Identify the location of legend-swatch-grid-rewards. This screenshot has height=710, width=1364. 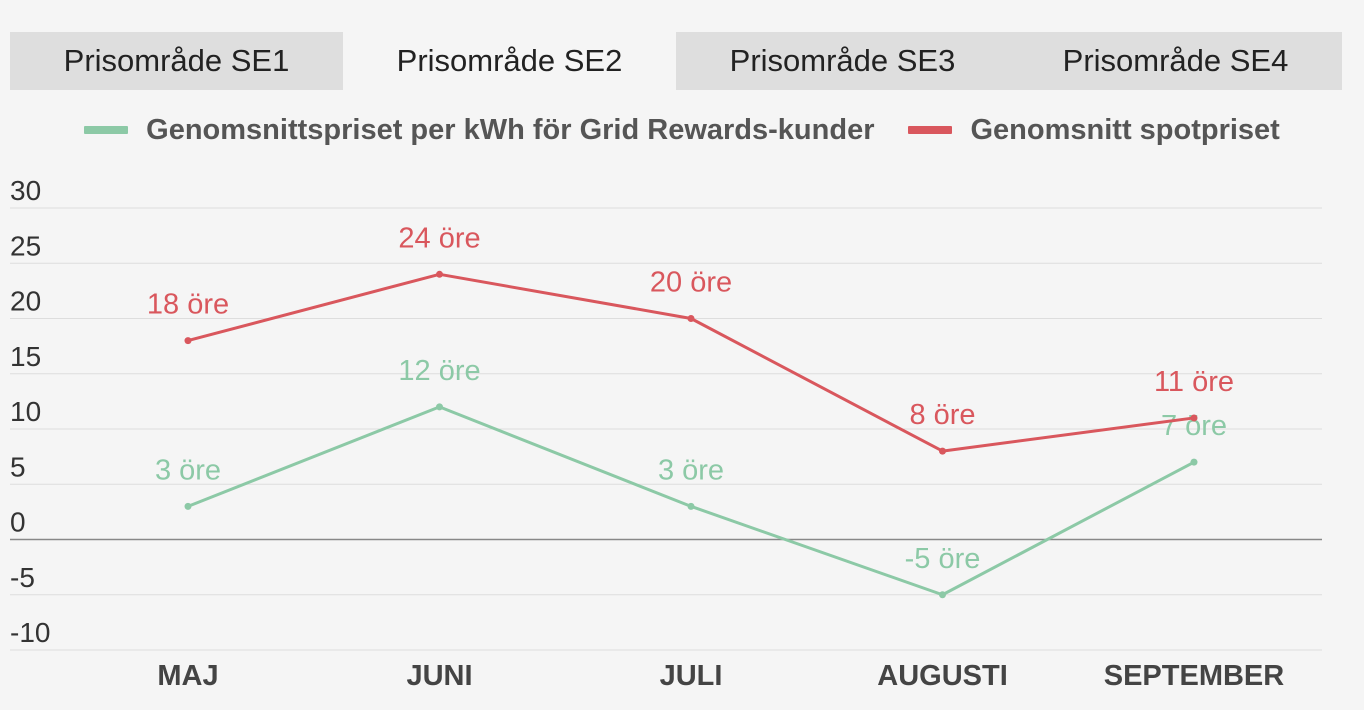
(106, 130).